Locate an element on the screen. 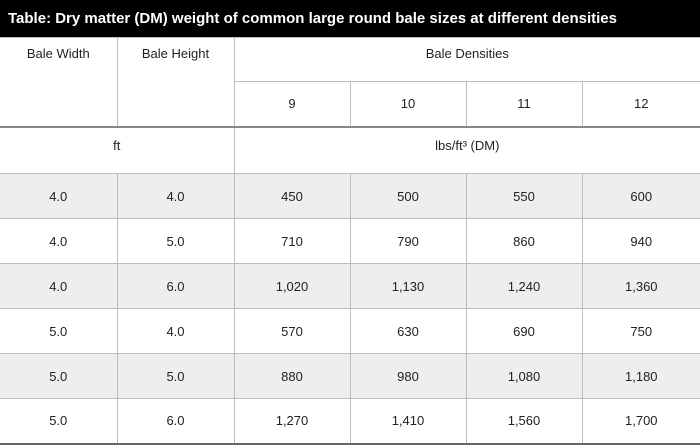  cell-weight: 1,410 is located at coordinates (408, 421).